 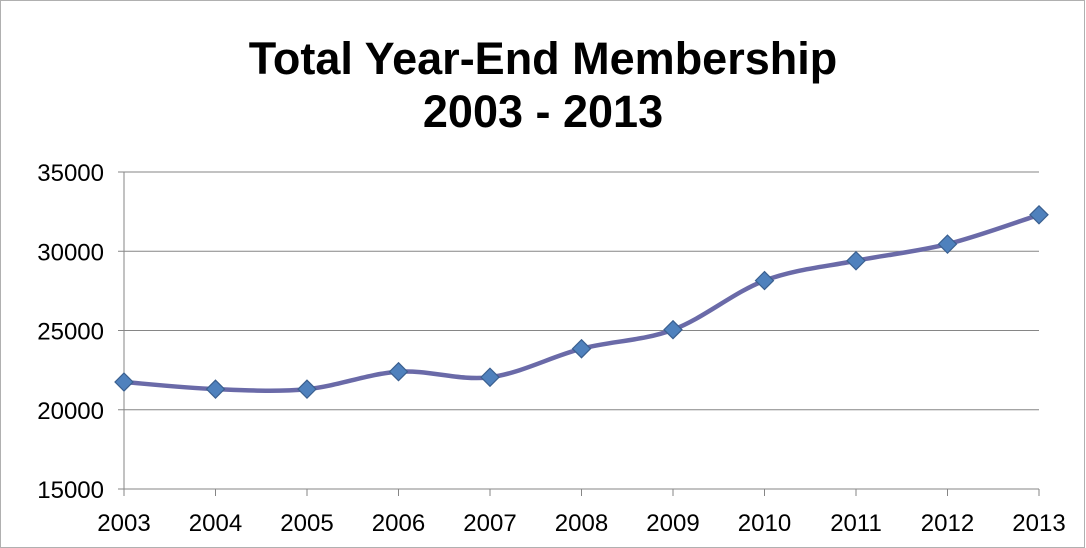 What do you see at coordinates (672, 523) in the screenshot?
I see `x-tick-label: 2009` at bounding box center [672, 523].